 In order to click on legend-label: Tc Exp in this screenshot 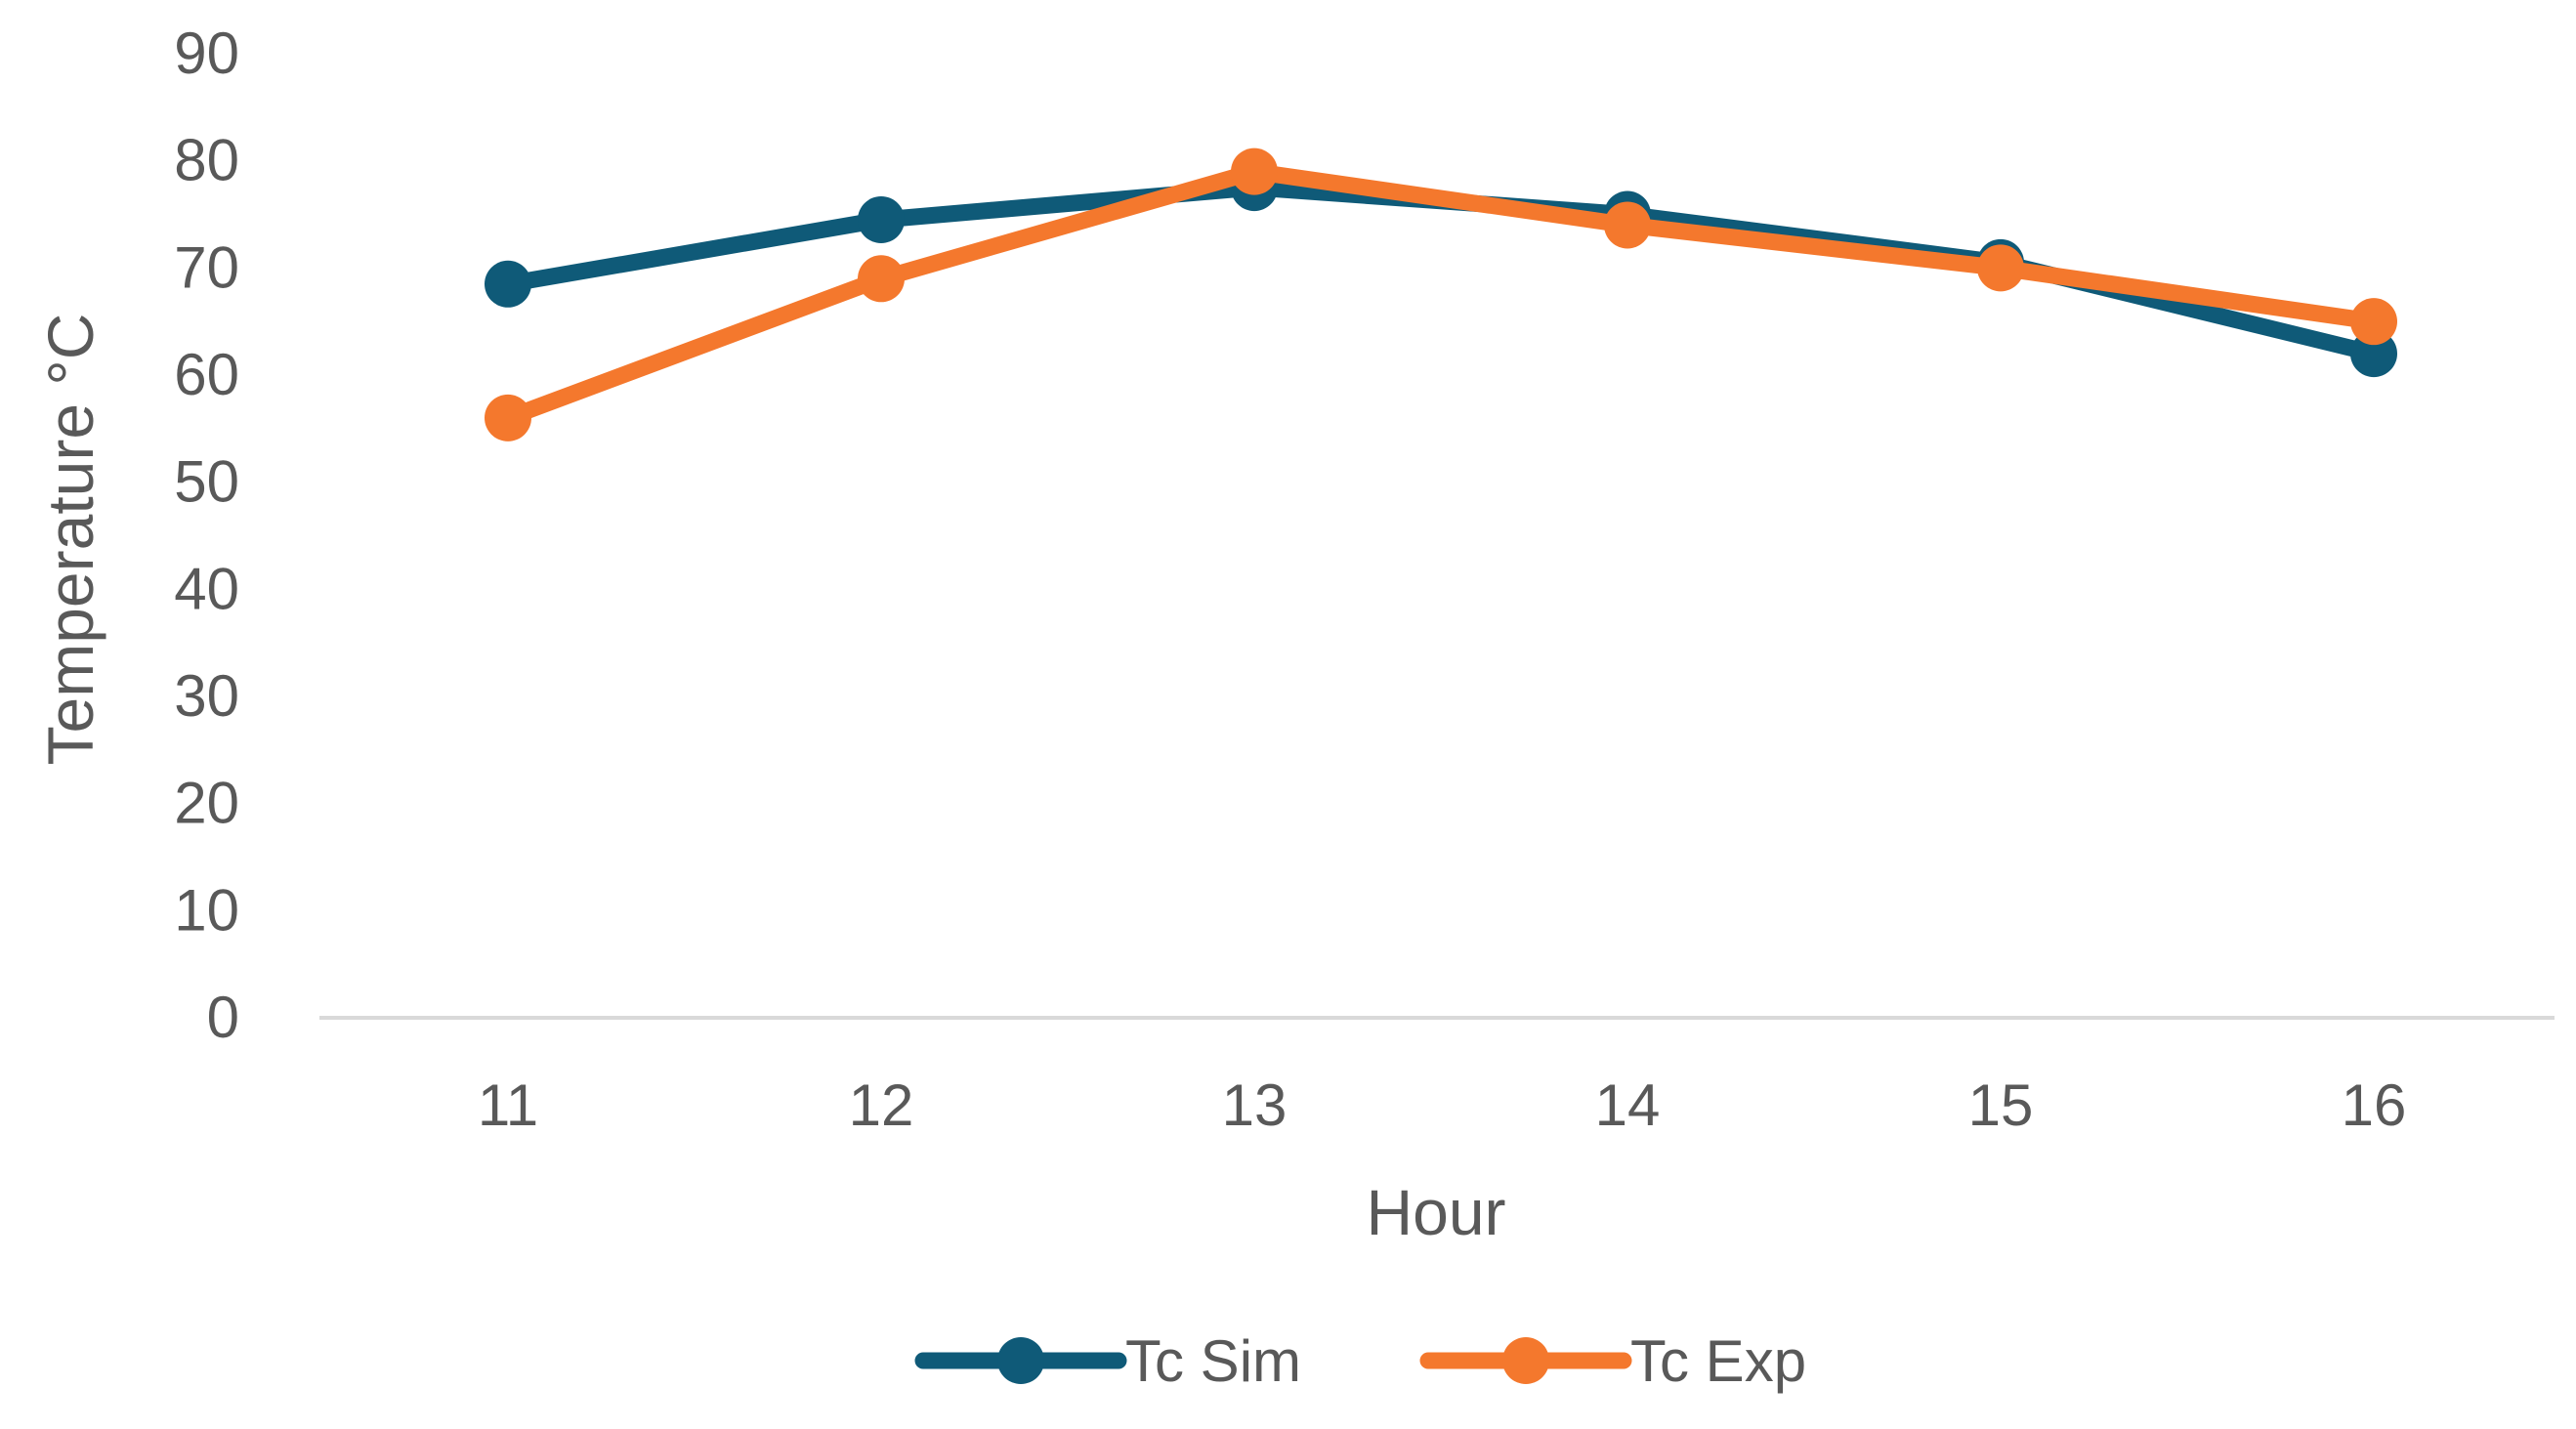, I will do `click(1718, 1361)`.